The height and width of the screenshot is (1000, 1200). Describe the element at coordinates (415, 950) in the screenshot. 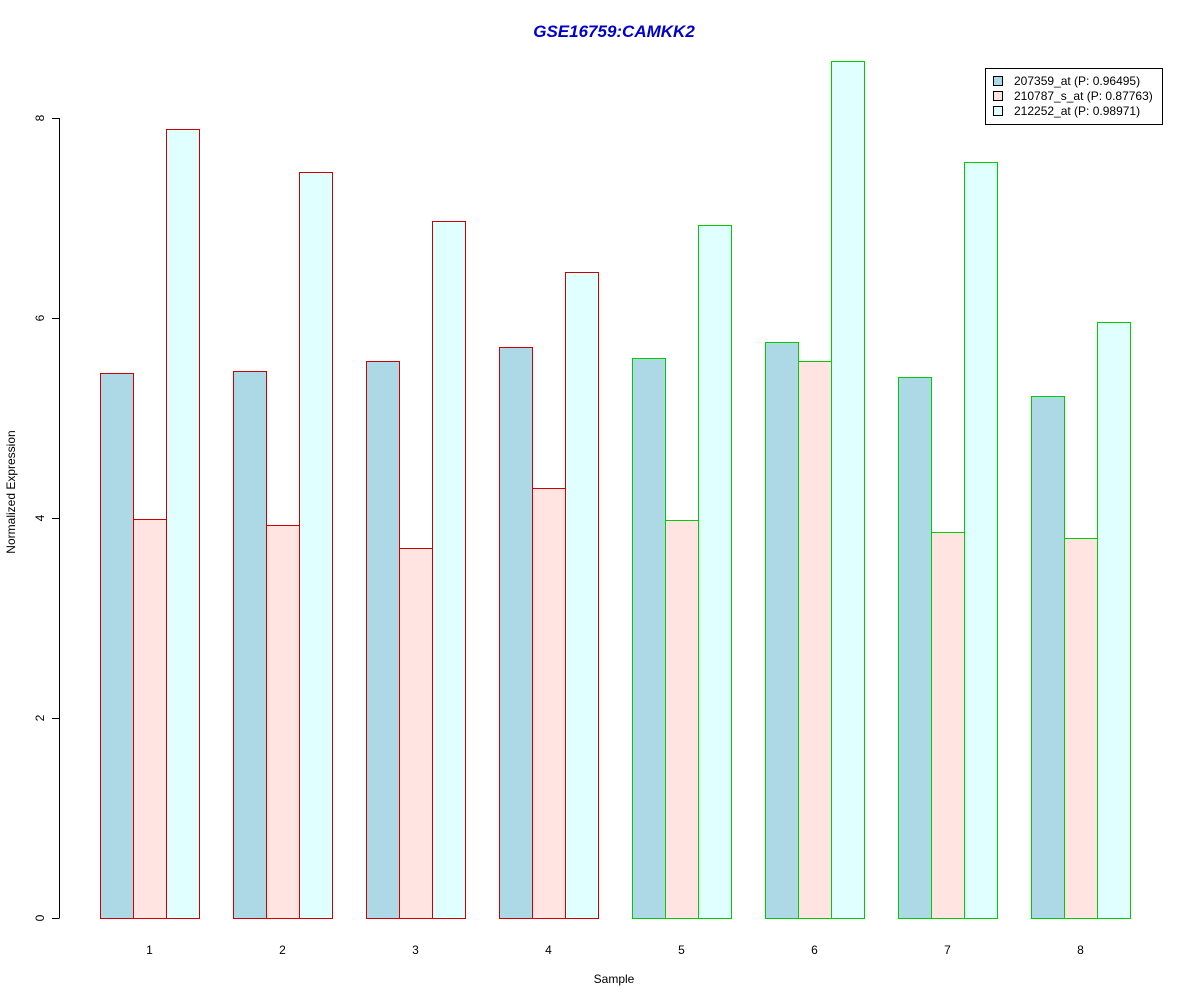

I see `x-tick-label-3: 3` at that location.